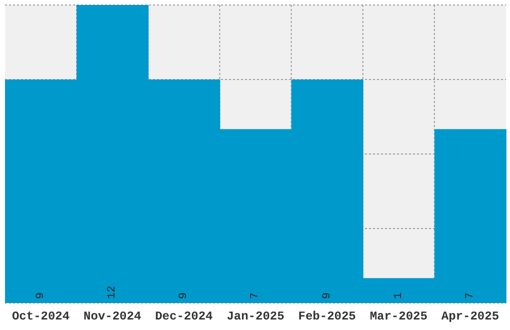 This screenshot has height=330, width=510. I want to click on data-label: 12, so click(112, 292).